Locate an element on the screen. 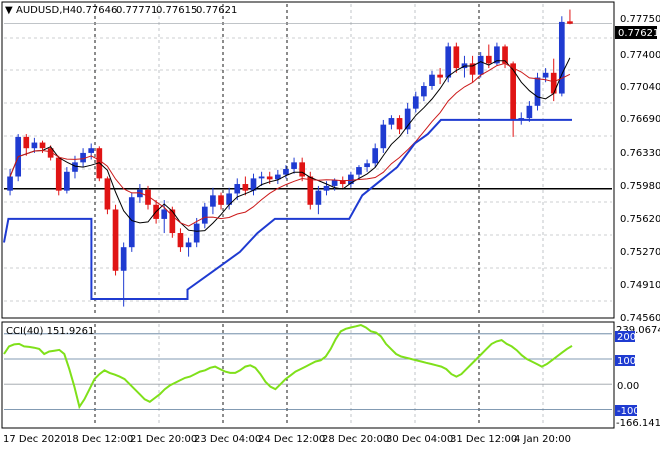 The width and height of the screenshot is (660, 450). x-tick: 30 Dec 04:00 is located at coordinates (419, 439).